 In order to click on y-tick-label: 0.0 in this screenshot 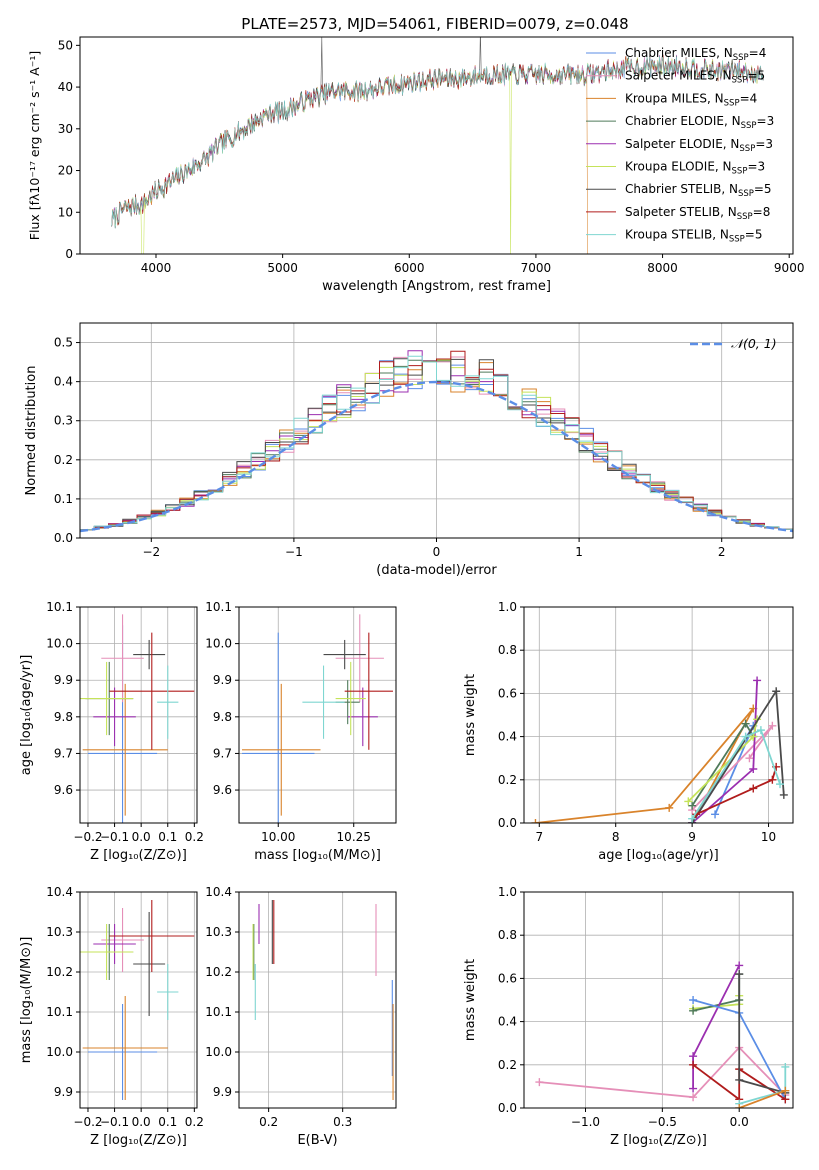, I will do `click(507, 1108)`.